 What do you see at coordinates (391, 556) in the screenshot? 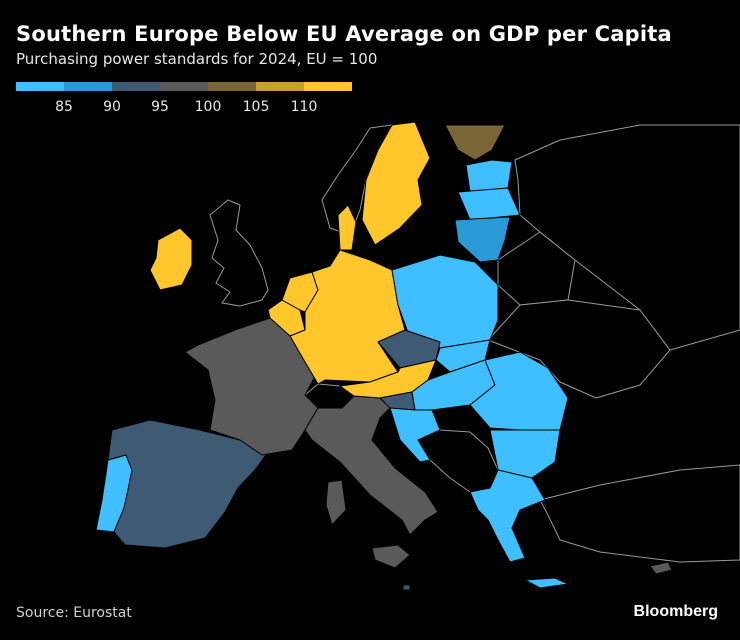
I see `sicily-region` at bounding box center [391, 556].